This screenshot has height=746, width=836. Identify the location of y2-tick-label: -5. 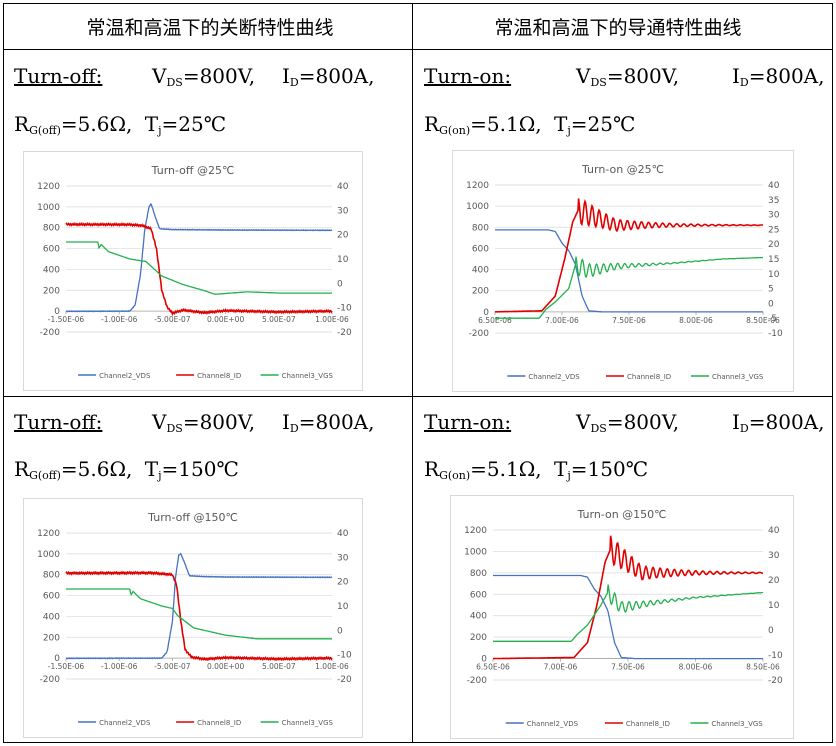
(772, 319).